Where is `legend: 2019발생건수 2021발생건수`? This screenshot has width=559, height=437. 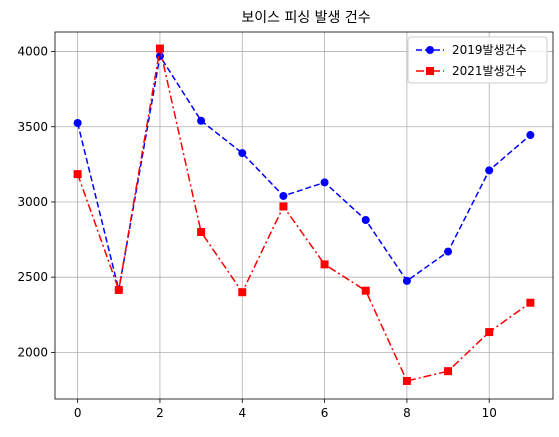 legend: 2019발생건수 2021발생건수 is located at coordinates (477, 60).